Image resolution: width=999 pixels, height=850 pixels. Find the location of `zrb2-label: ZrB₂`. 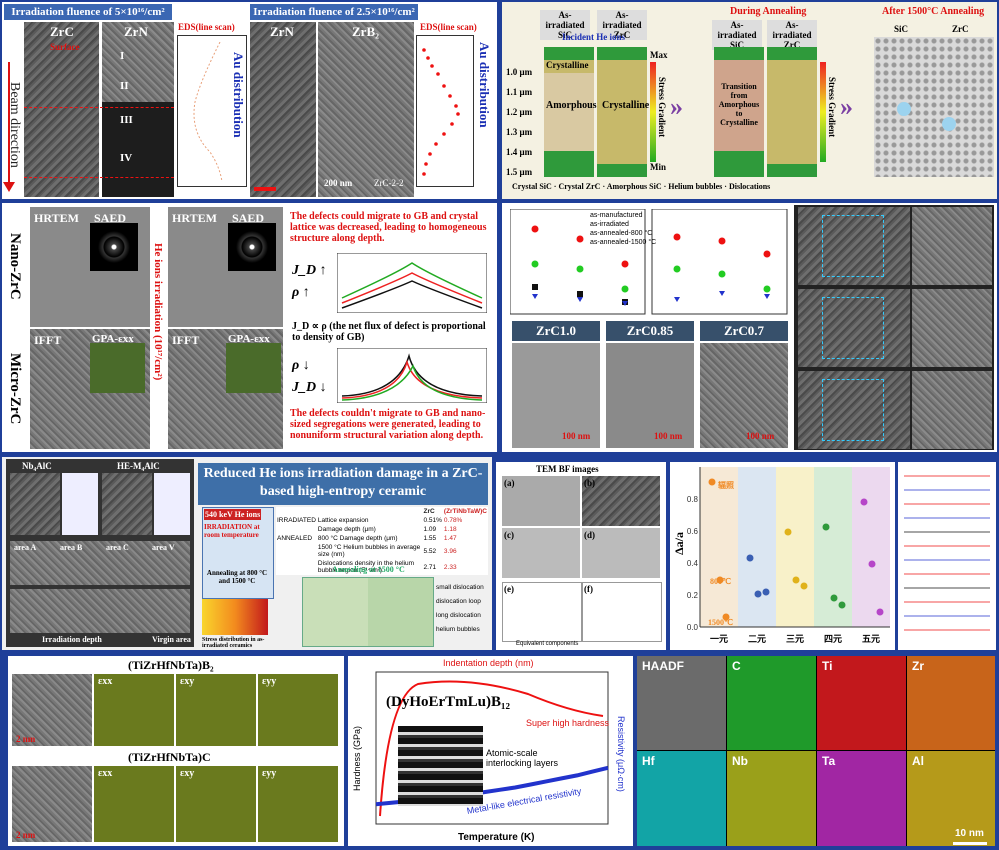

zrb2-label: ZrB₂ is located at coordinates (366, 31).